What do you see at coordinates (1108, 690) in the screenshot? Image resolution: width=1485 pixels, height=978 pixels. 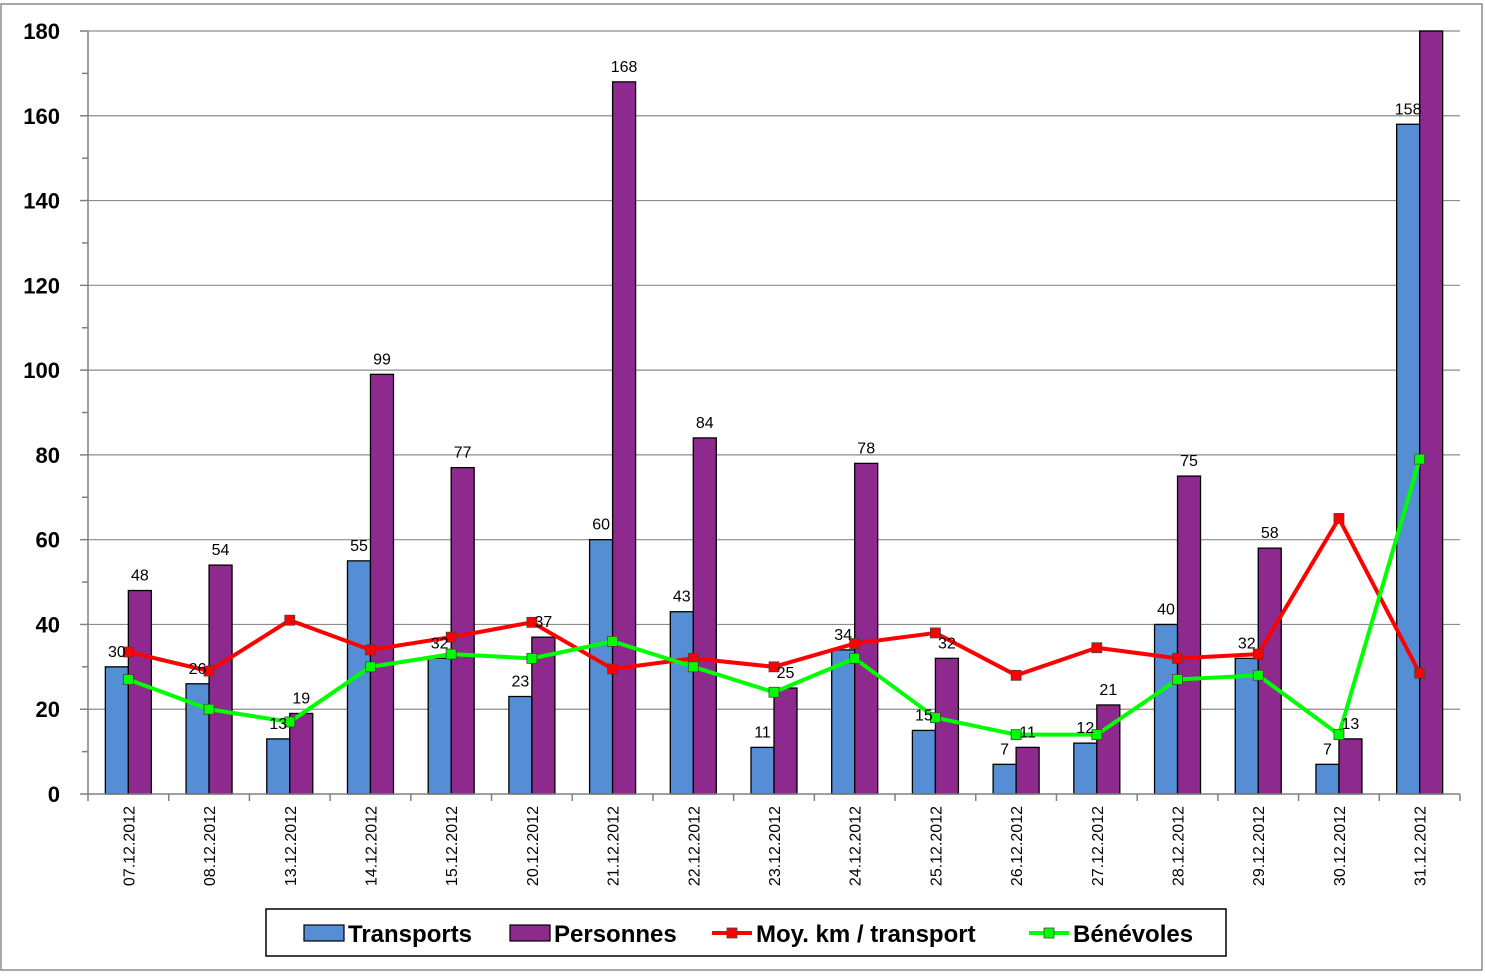 I see `data-label: 21` at bounding box center [1108, 690].